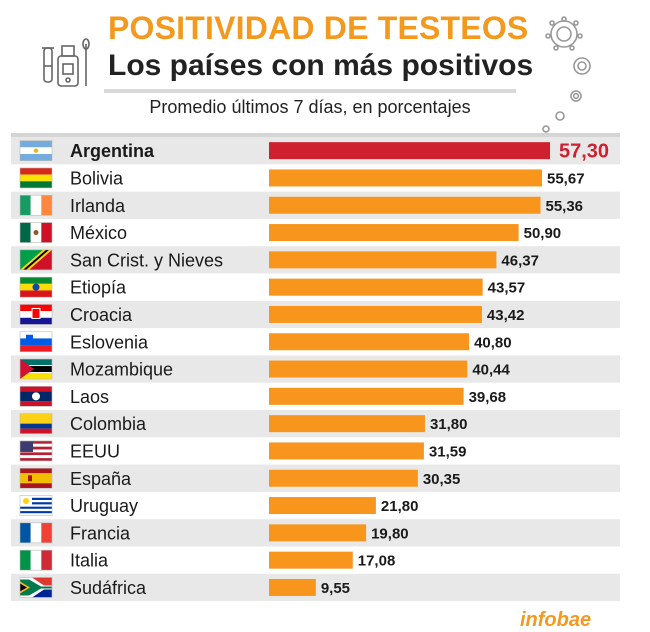  Describe the element at coordinates (449, 424) in the screenshot. I see `value-label: 31,80` at that location.